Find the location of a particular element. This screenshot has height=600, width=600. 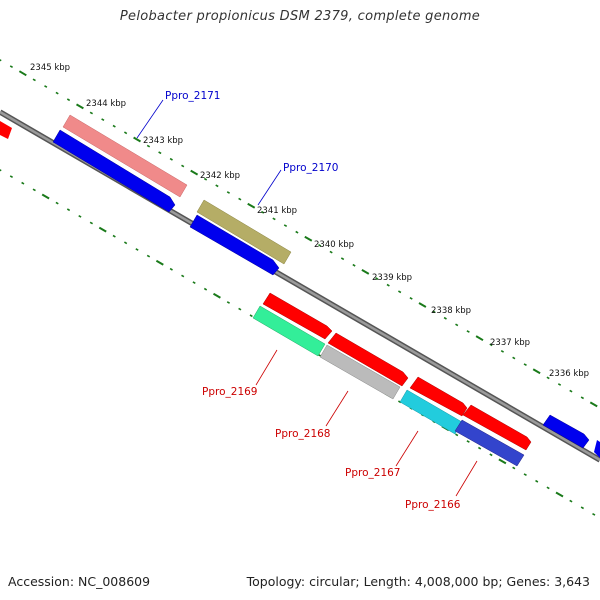

gene-label-ppro-2170: Ppro_2170 is located at coordinates (310, 168).